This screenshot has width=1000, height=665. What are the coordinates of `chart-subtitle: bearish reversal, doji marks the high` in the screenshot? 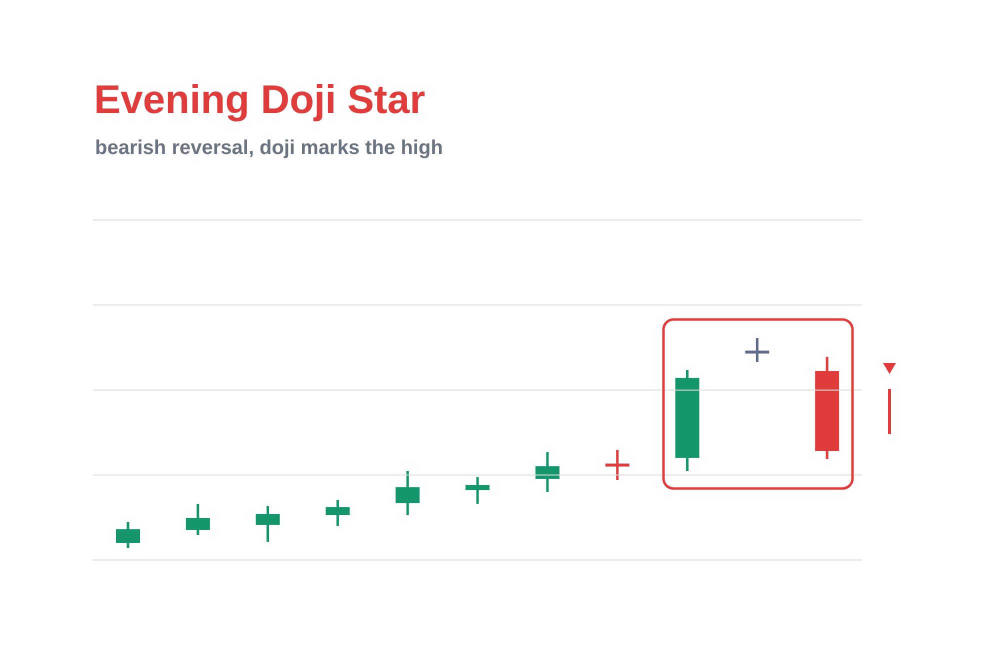 It's located at (269, 148).